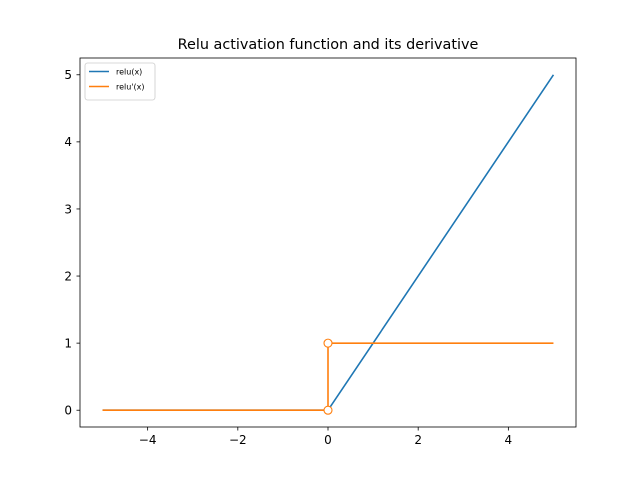  Describe the element at coordinates (130, 87) in the screenshot. I see `legend-label-1: relu'(x)` at that location.